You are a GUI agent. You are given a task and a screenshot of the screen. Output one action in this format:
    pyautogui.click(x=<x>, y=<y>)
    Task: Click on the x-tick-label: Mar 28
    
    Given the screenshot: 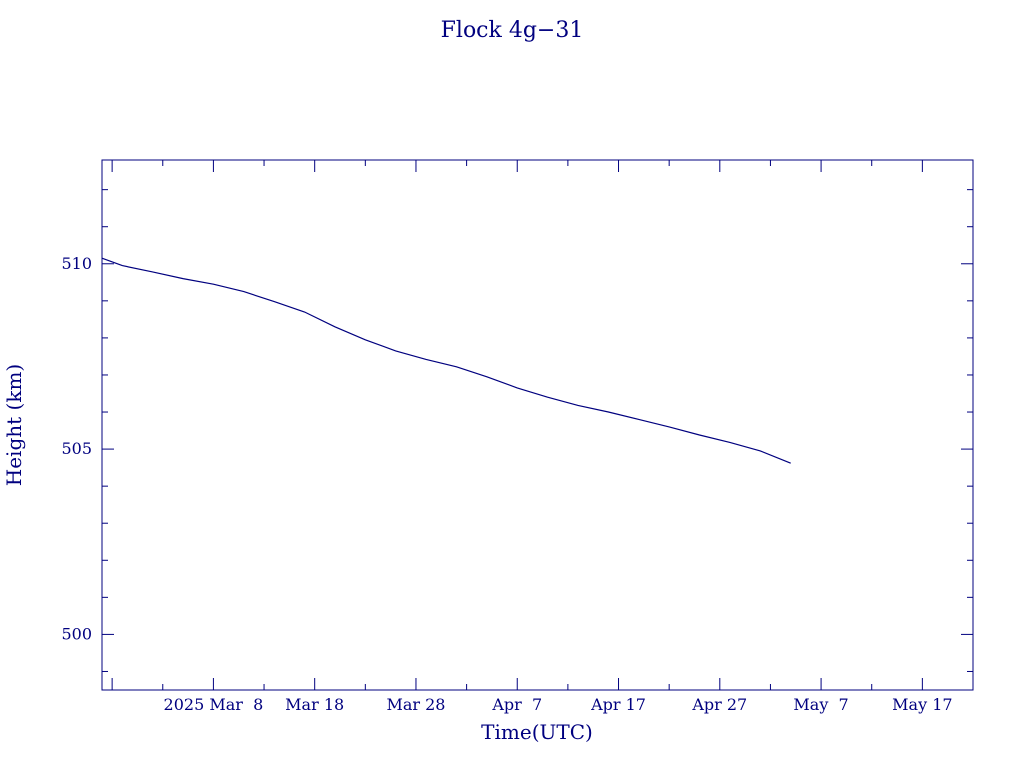 What is the action you would take?
    pyautogui.click(x=415, y=704)
    